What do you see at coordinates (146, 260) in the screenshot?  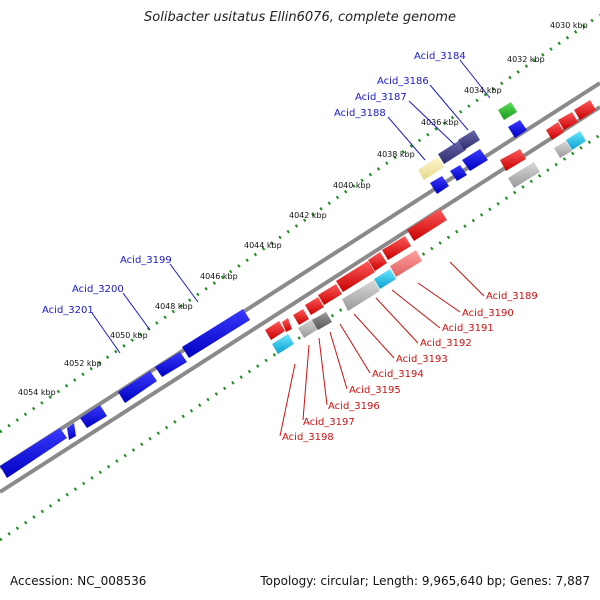 I see `gene-label: Acid_3199` at bounding box center [146, 260].